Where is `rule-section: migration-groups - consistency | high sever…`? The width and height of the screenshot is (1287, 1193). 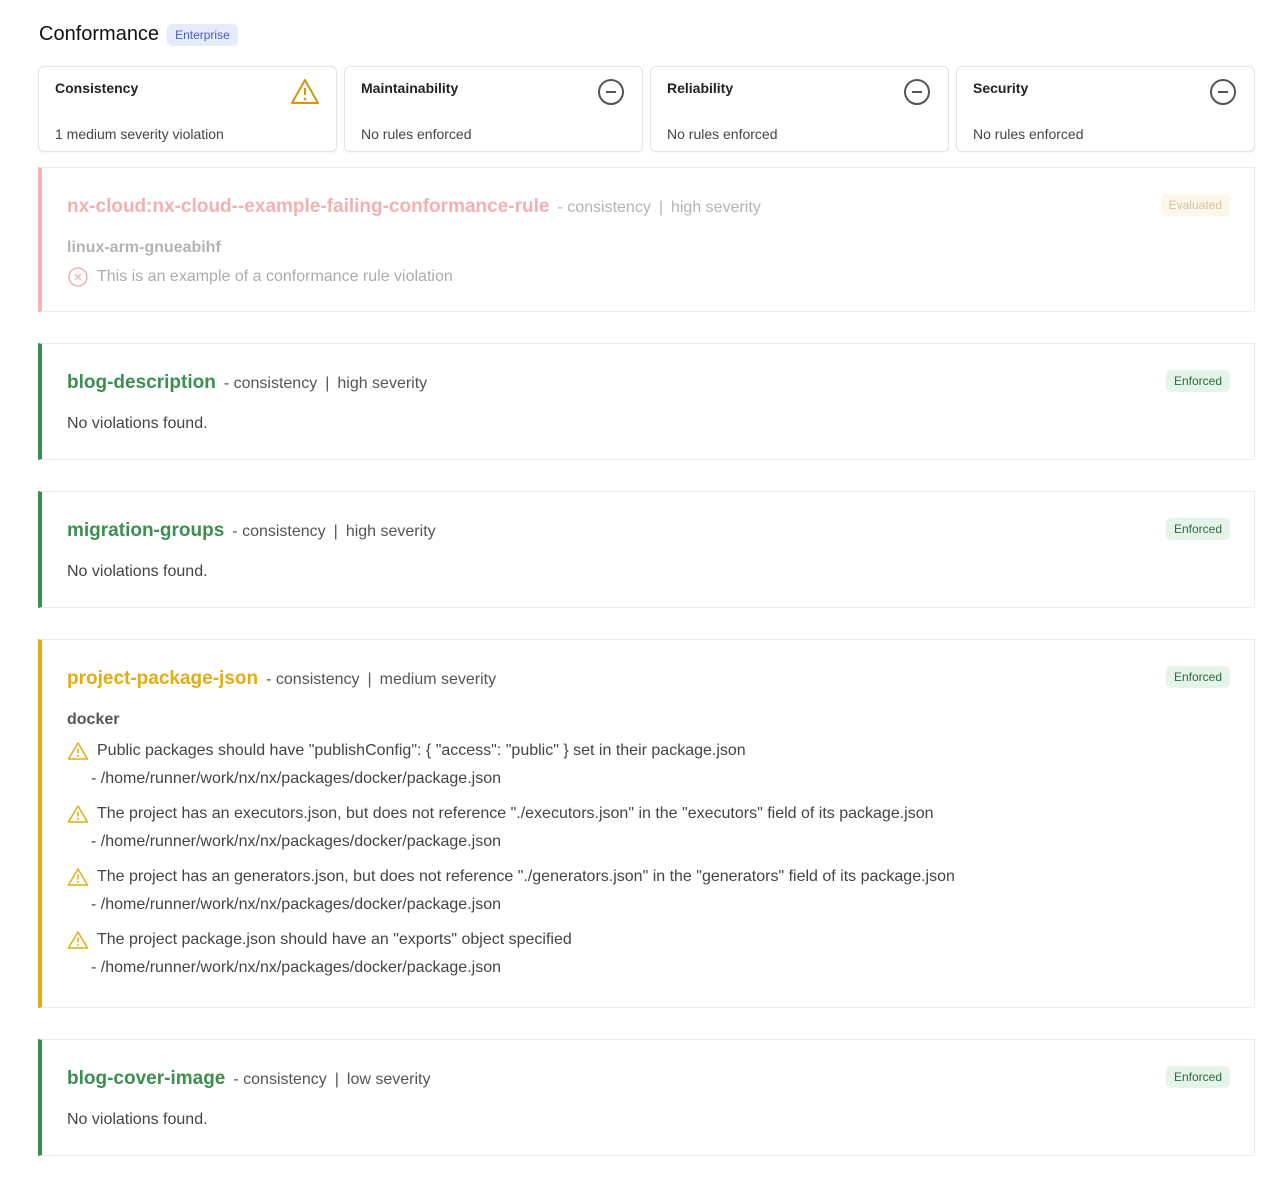
rule-section: migration-groups - consistency | high sever… is located at coordinates (646, 549).